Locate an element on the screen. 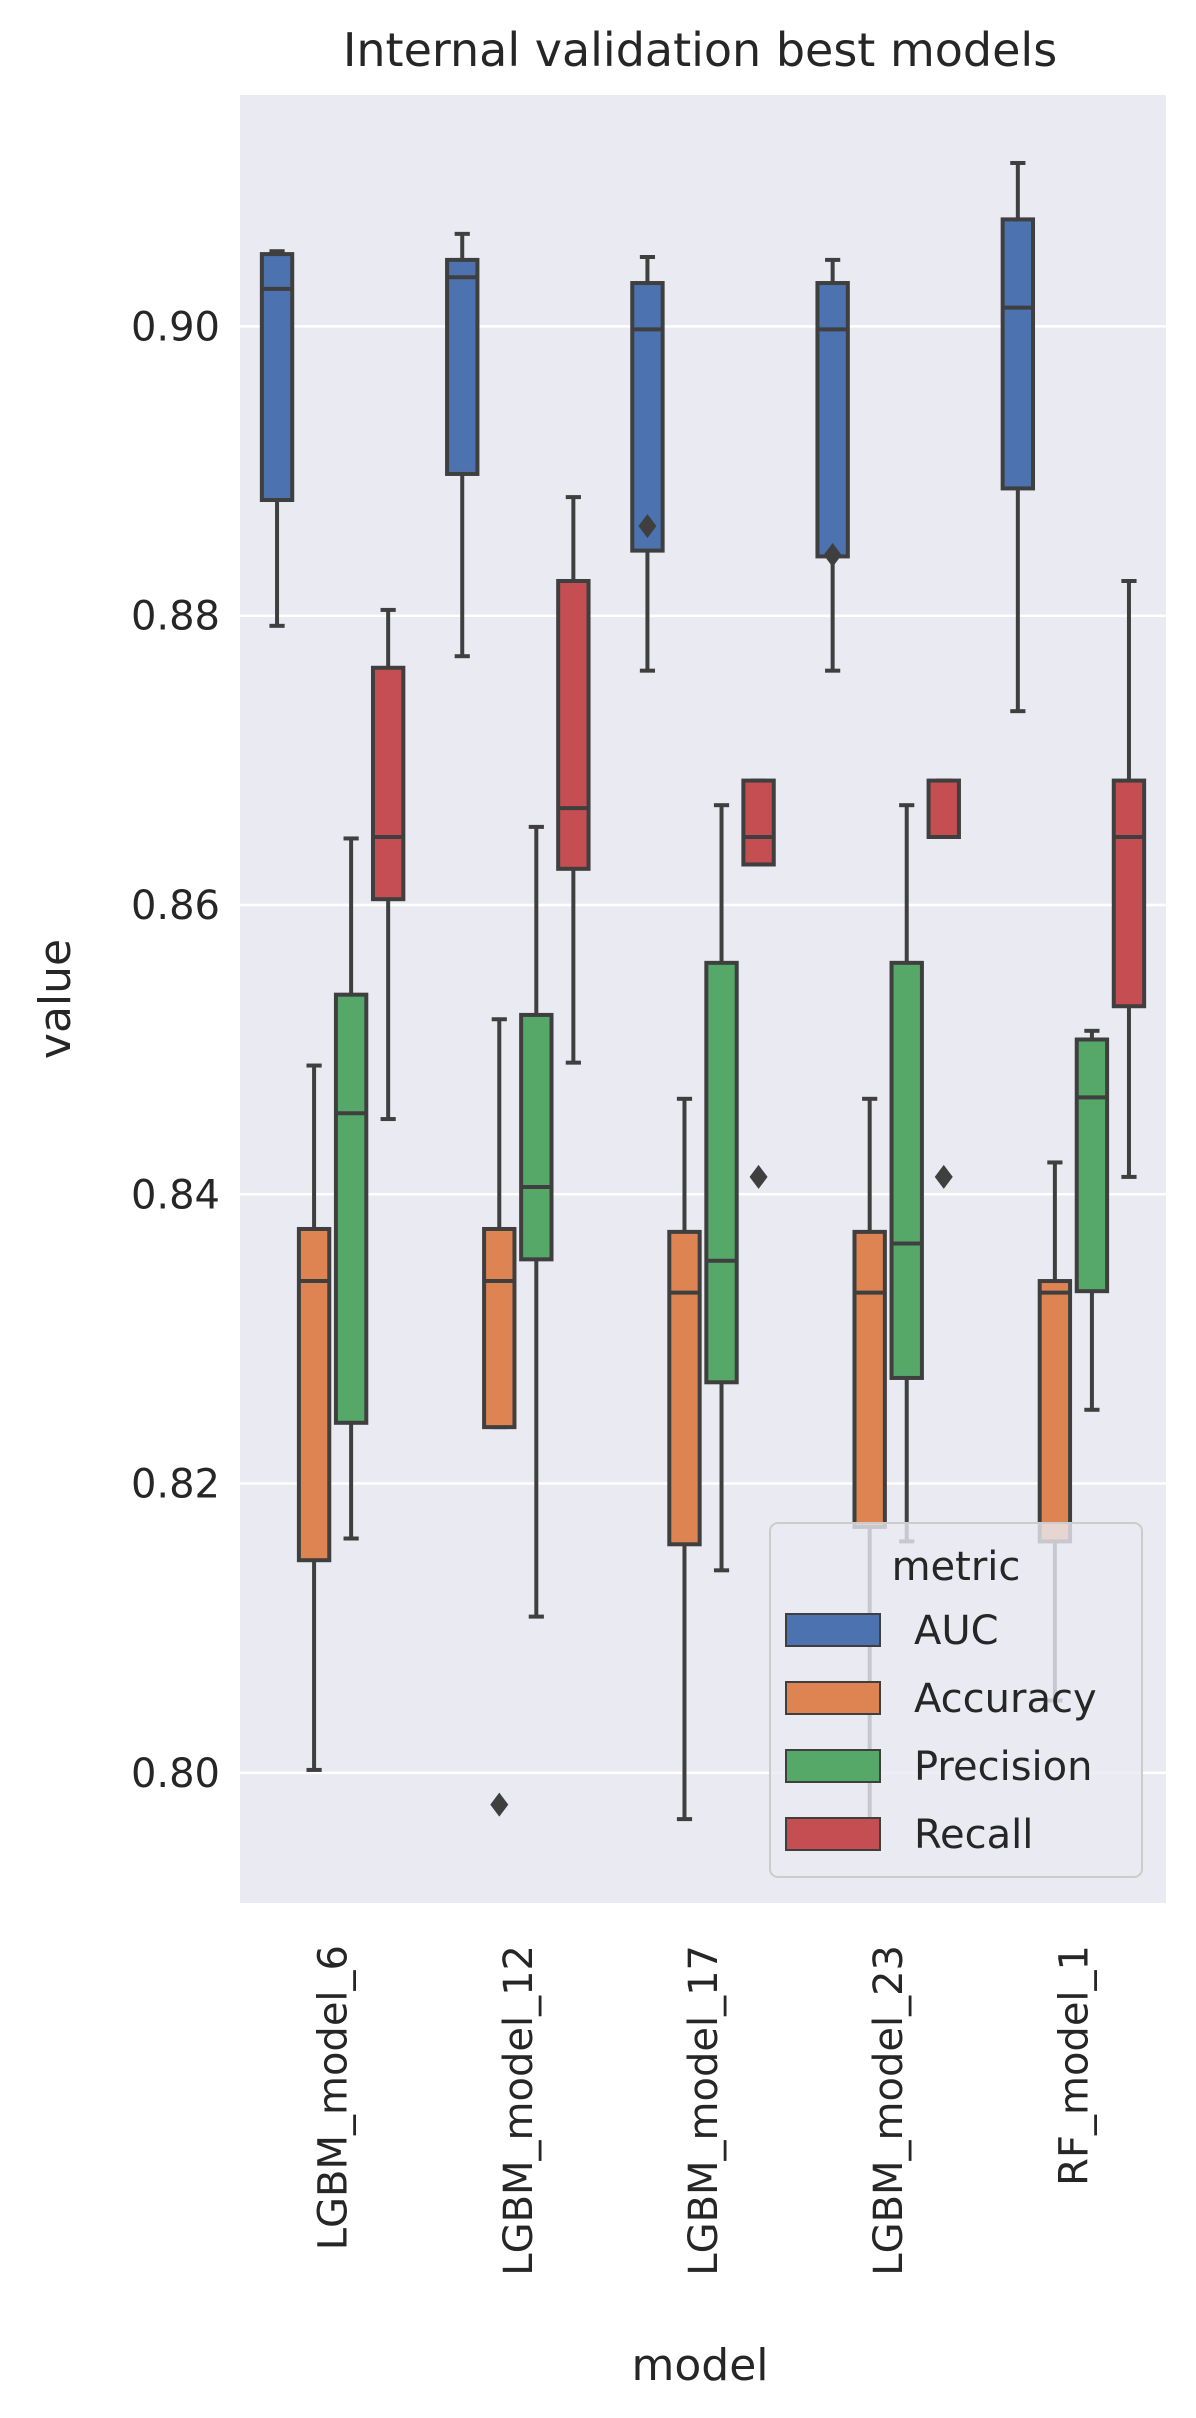 The width and height of the screenshot is (1196, 2418). legend-item-auc: AUC is located at coordinates (892, 1631).